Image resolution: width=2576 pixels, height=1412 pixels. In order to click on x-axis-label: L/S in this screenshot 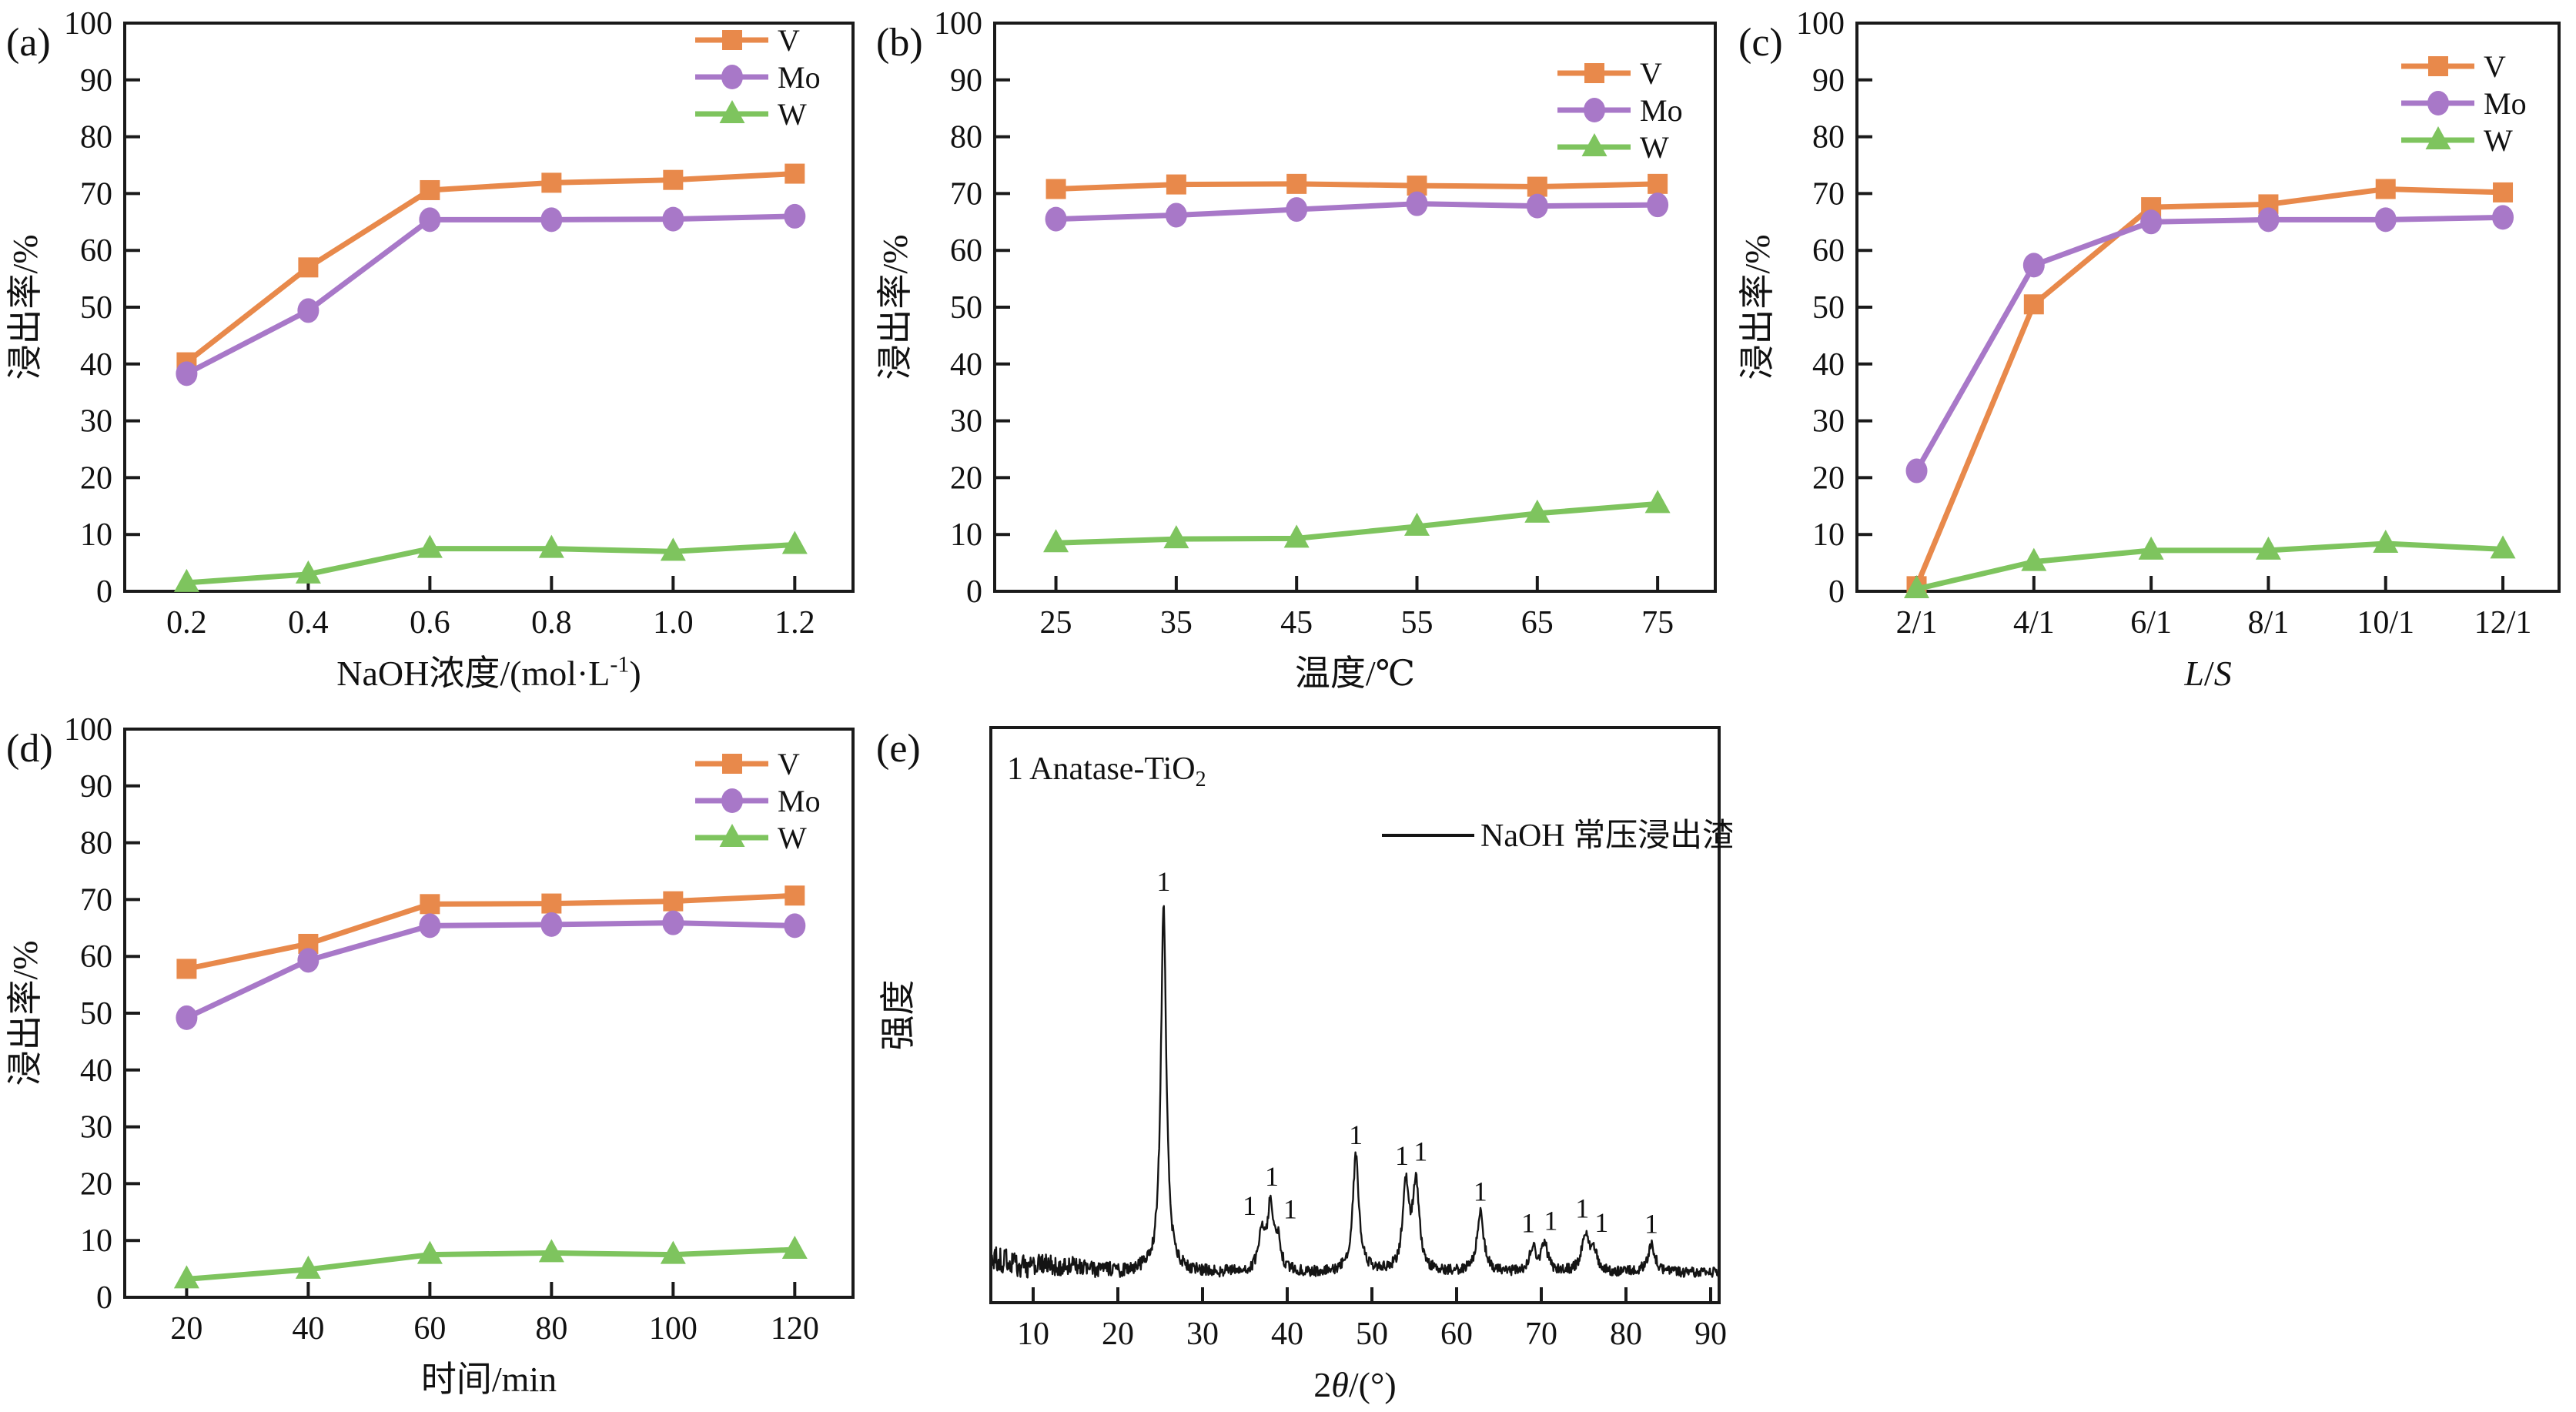, I will do `click(2207, 673)`.